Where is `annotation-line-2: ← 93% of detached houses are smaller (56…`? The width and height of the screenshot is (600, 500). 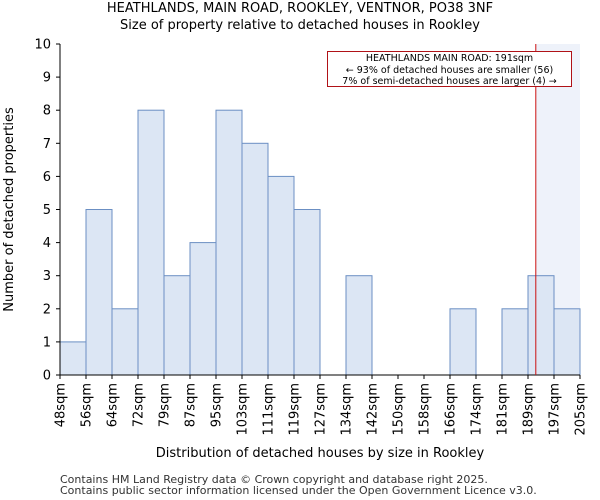 annotation-line-2: ← 93% of detached houses are smaller (56… is located at coordinates (449, 70).